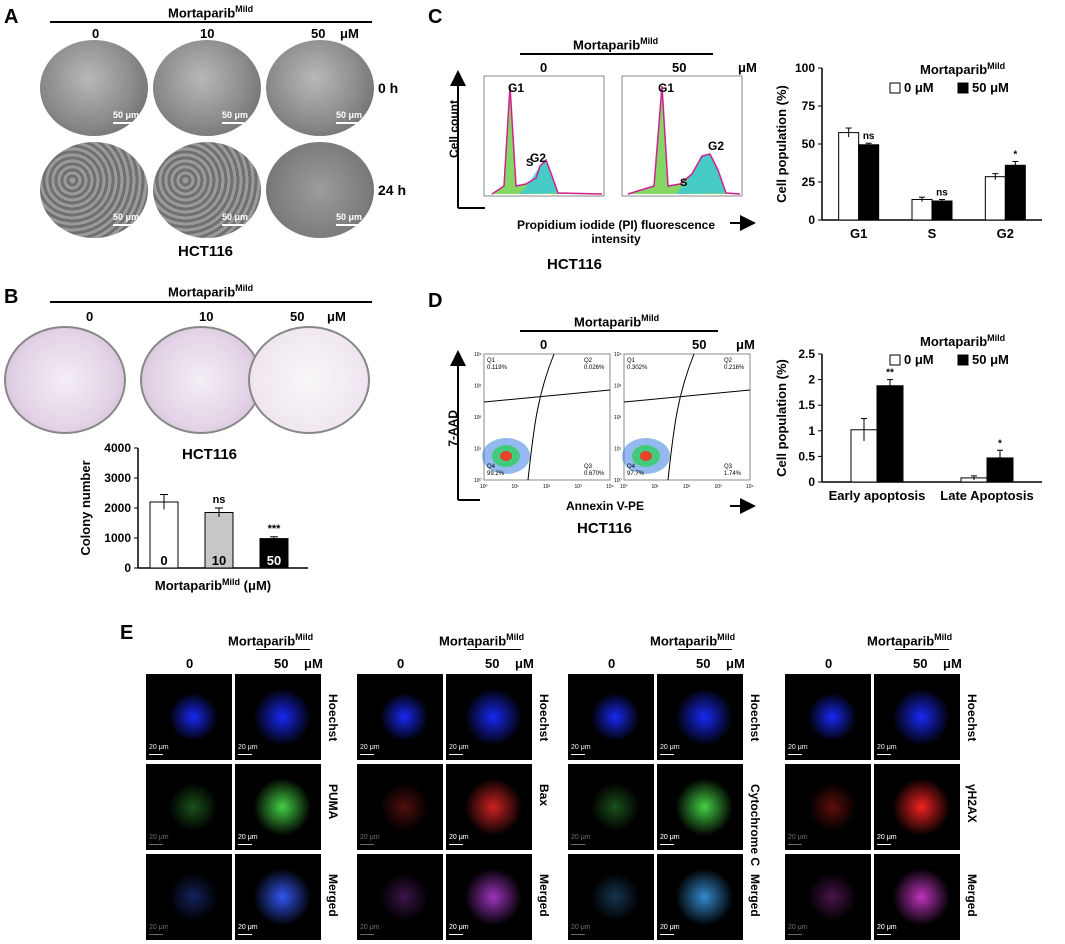  Describe the element at coordinates (618, 387) in the screenshot. I see `y-tick-label: 10³` at that location.